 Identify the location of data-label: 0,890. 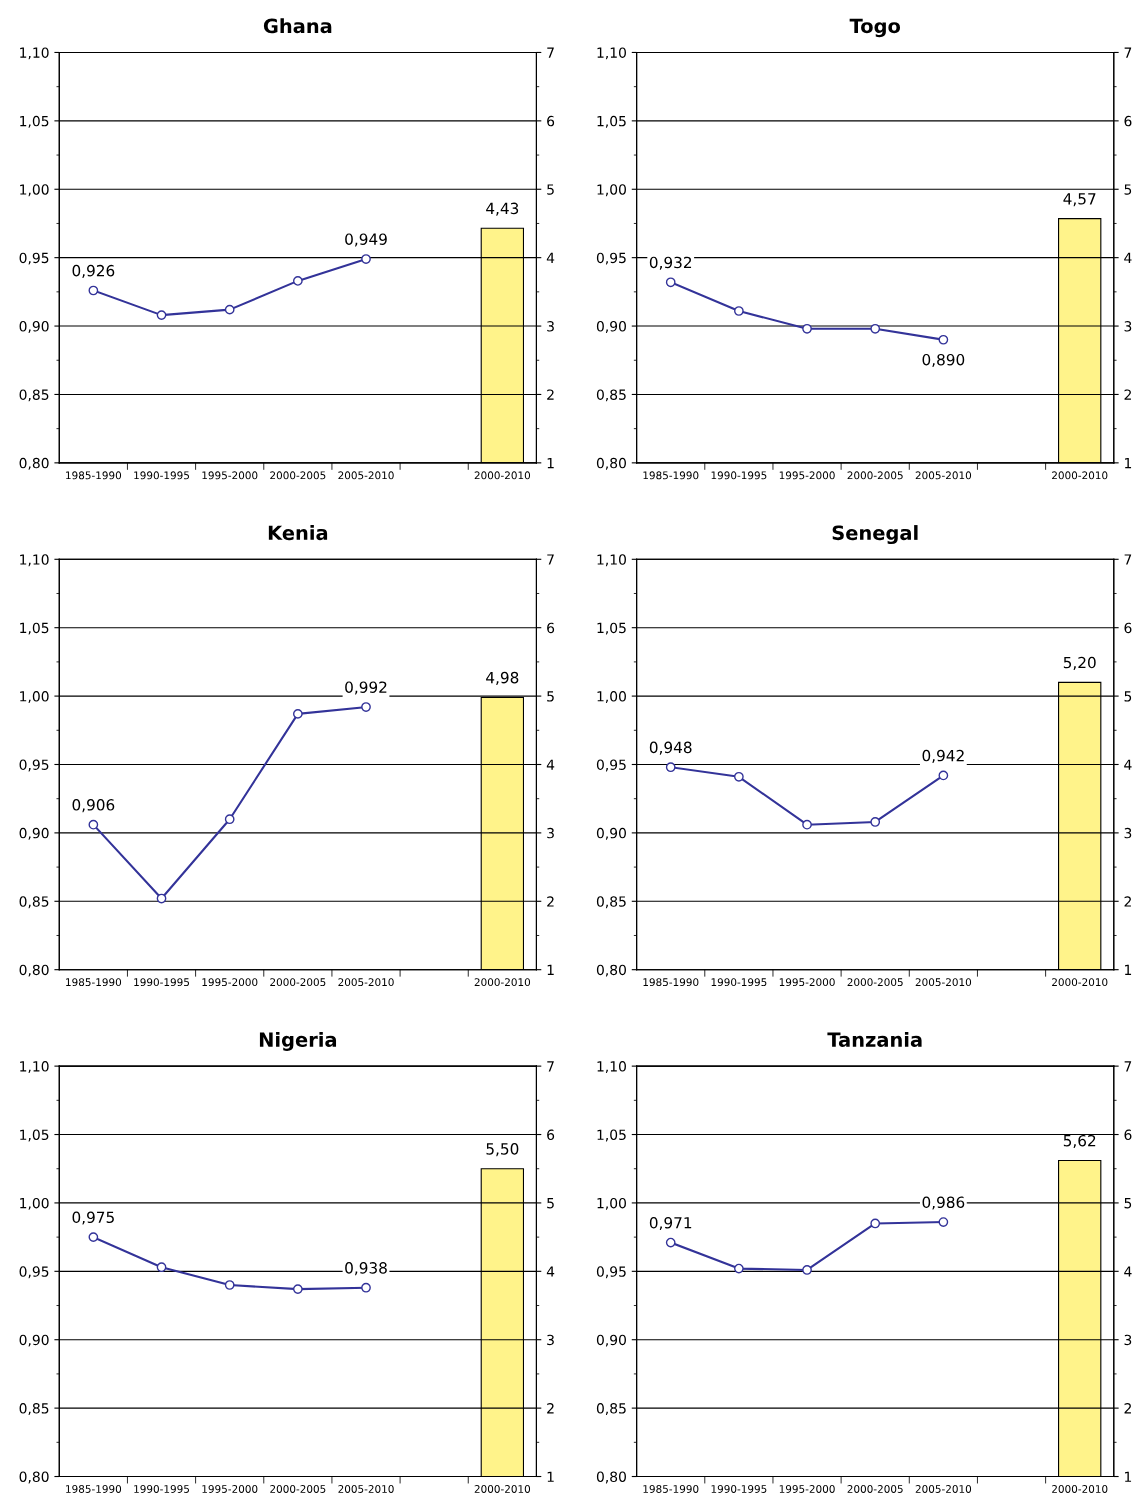
(943, 360).